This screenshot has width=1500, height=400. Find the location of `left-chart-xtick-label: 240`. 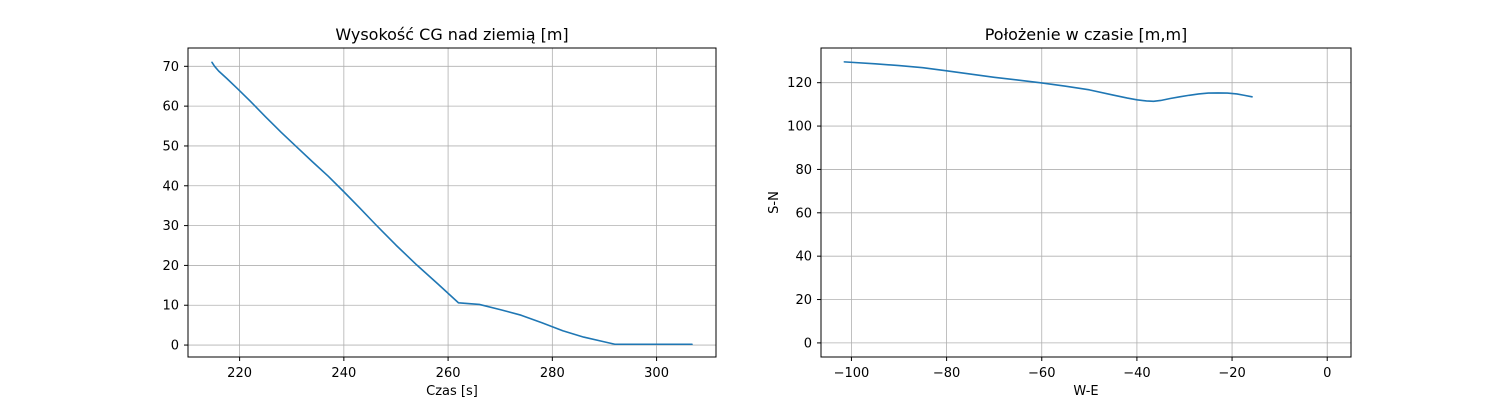

left-chart-xtick-label: 240 is located at coordinates (343, 373).